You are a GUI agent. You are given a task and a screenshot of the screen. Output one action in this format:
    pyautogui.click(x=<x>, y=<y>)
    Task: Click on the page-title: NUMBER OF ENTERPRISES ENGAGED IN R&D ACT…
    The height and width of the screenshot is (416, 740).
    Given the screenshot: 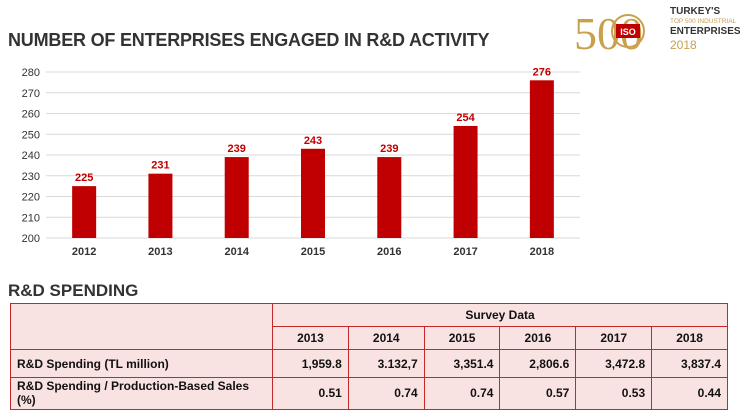 What is the action you would take?
    pyautogui.click(x=249, y=40)
    